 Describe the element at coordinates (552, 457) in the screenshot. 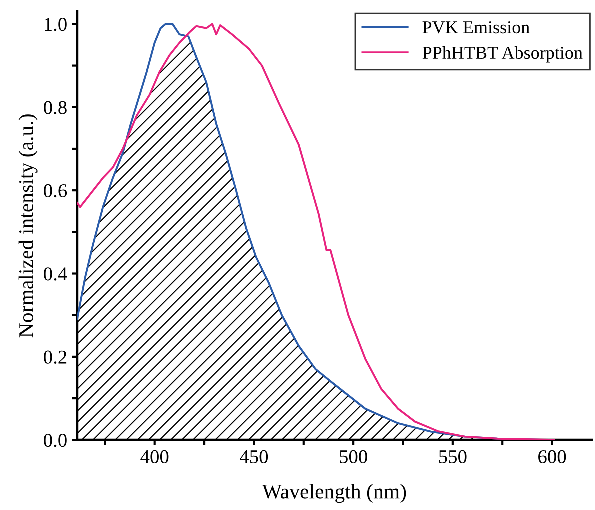

I see `x-tick-label: 600` at that location.